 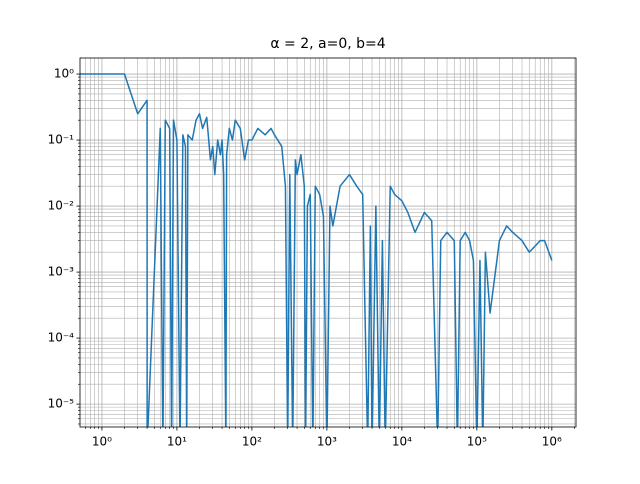 What do you see at coordinates (177, 442) in the screenshot?
I see `x-tick-label: 10¹` at bounding box center [177, 442].